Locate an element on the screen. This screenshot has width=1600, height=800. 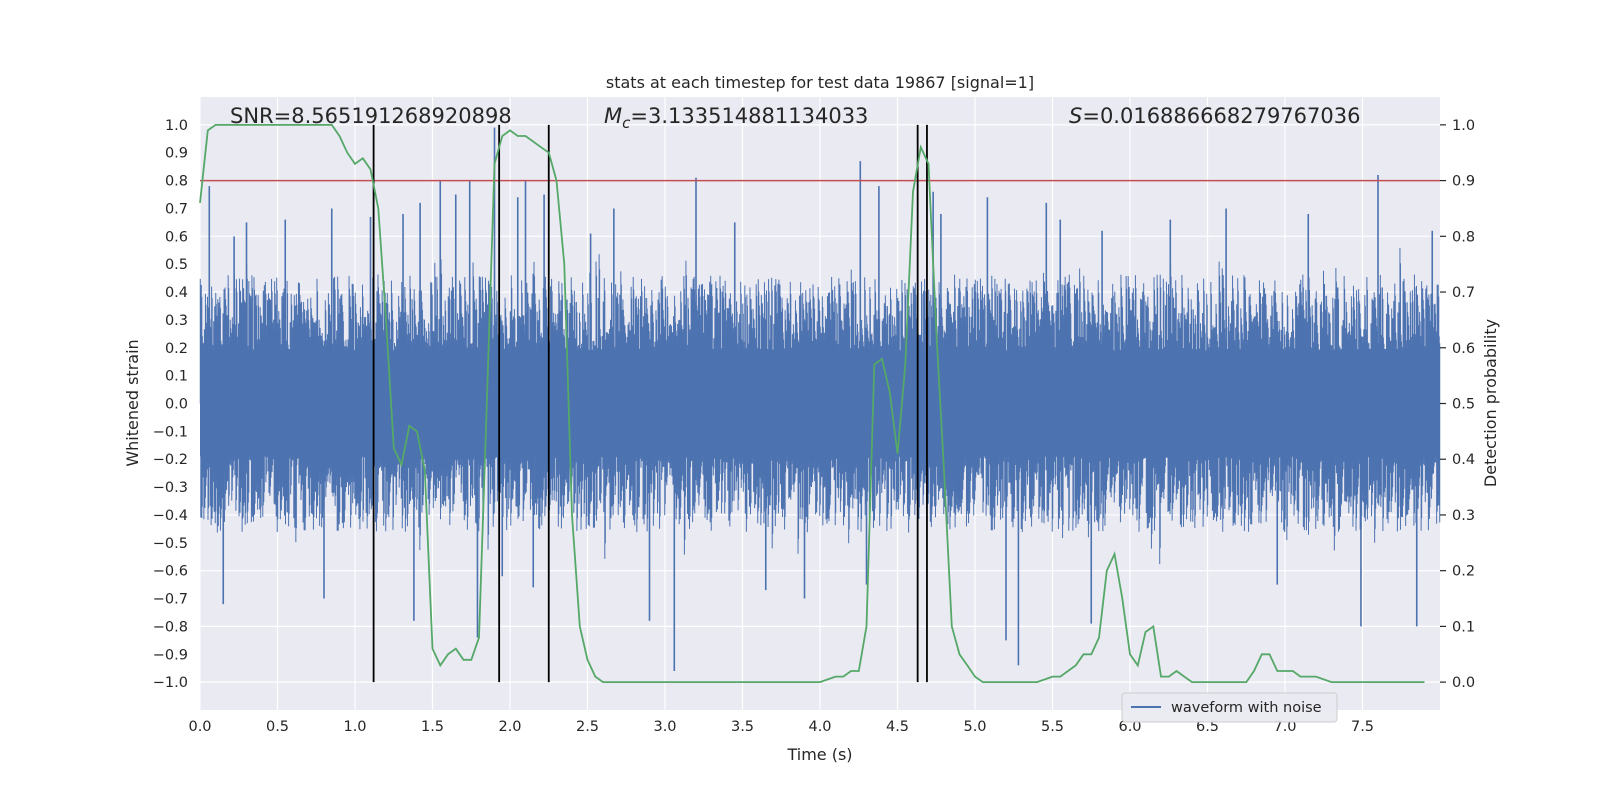
x-tick-label: 2.5 is located at coordinates (587, 727).